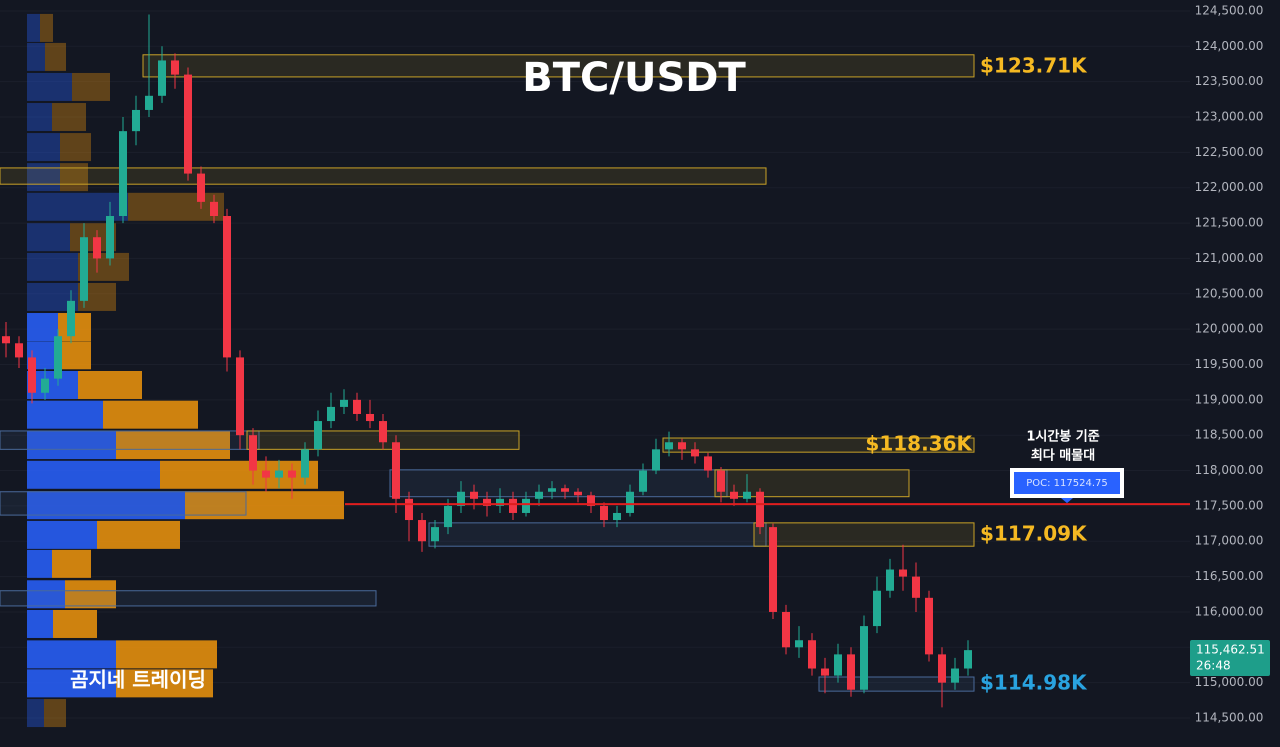 This screenshot has width=1280, height=747. What do you see at coordinates (1034, 65) in the screenshot?
I see `zone-label: $123.71K` at bounding box center [1034, 65].